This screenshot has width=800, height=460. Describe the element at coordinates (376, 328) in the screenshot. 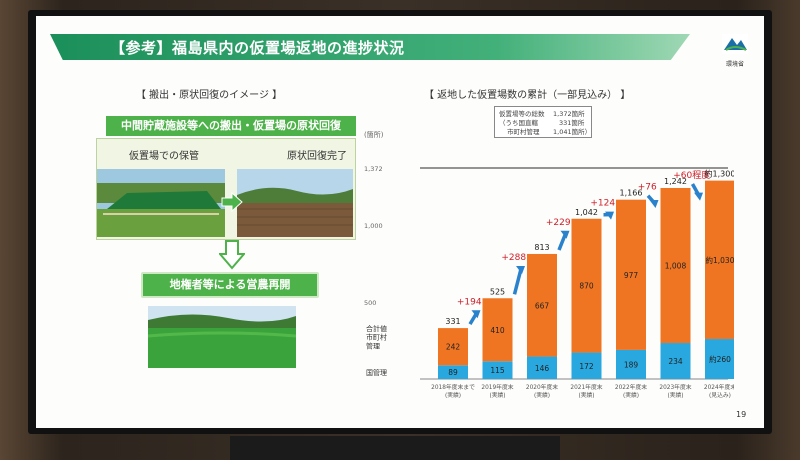

I see `row-label-total: 合計値` at that location.